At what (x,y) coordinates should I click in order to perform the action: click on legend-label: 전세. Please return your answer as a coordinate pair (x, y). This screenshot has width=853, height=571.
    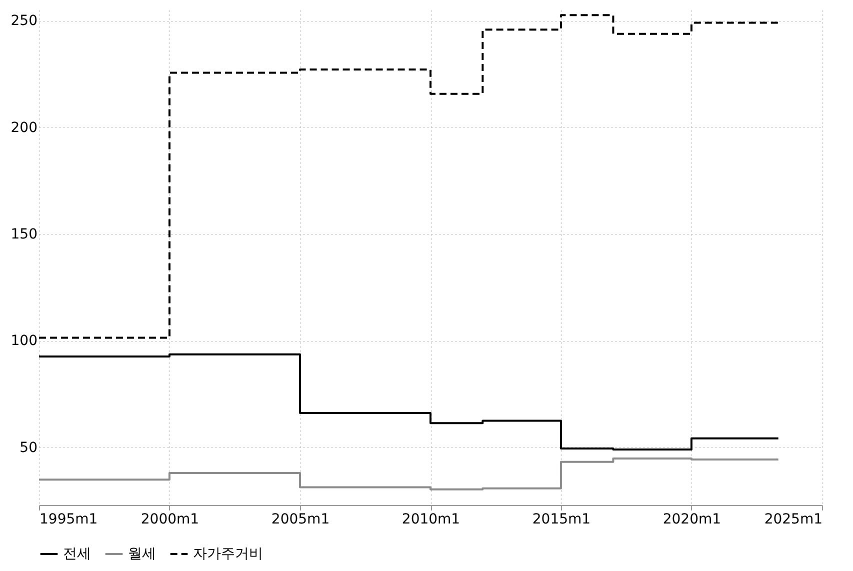
    Looking at the image, I should click on (77, 554).